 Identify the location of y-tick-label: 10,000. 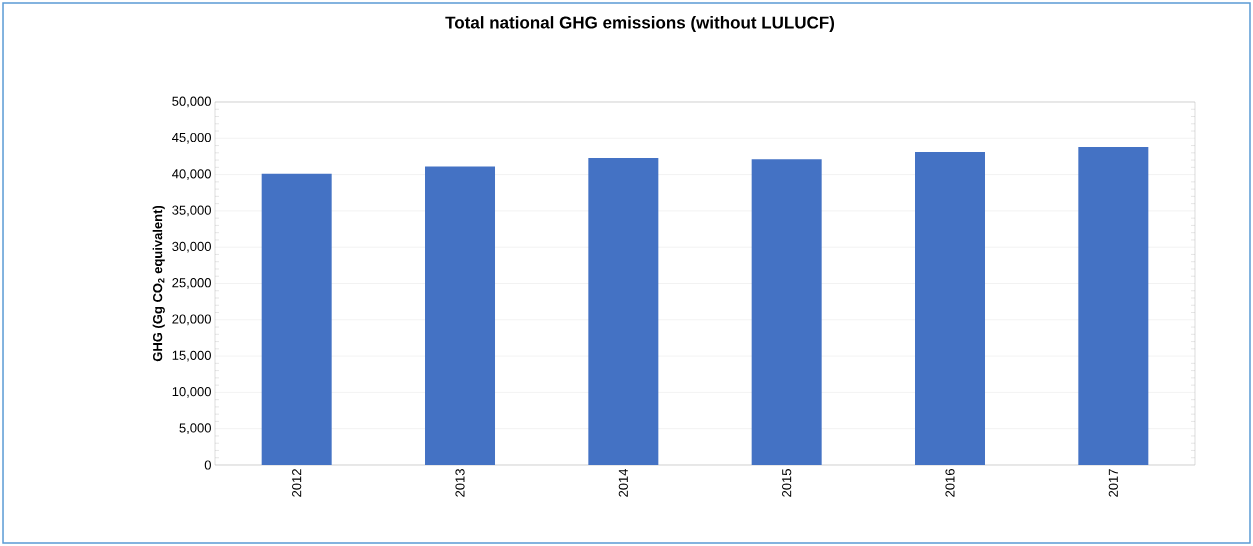
(191, 392).